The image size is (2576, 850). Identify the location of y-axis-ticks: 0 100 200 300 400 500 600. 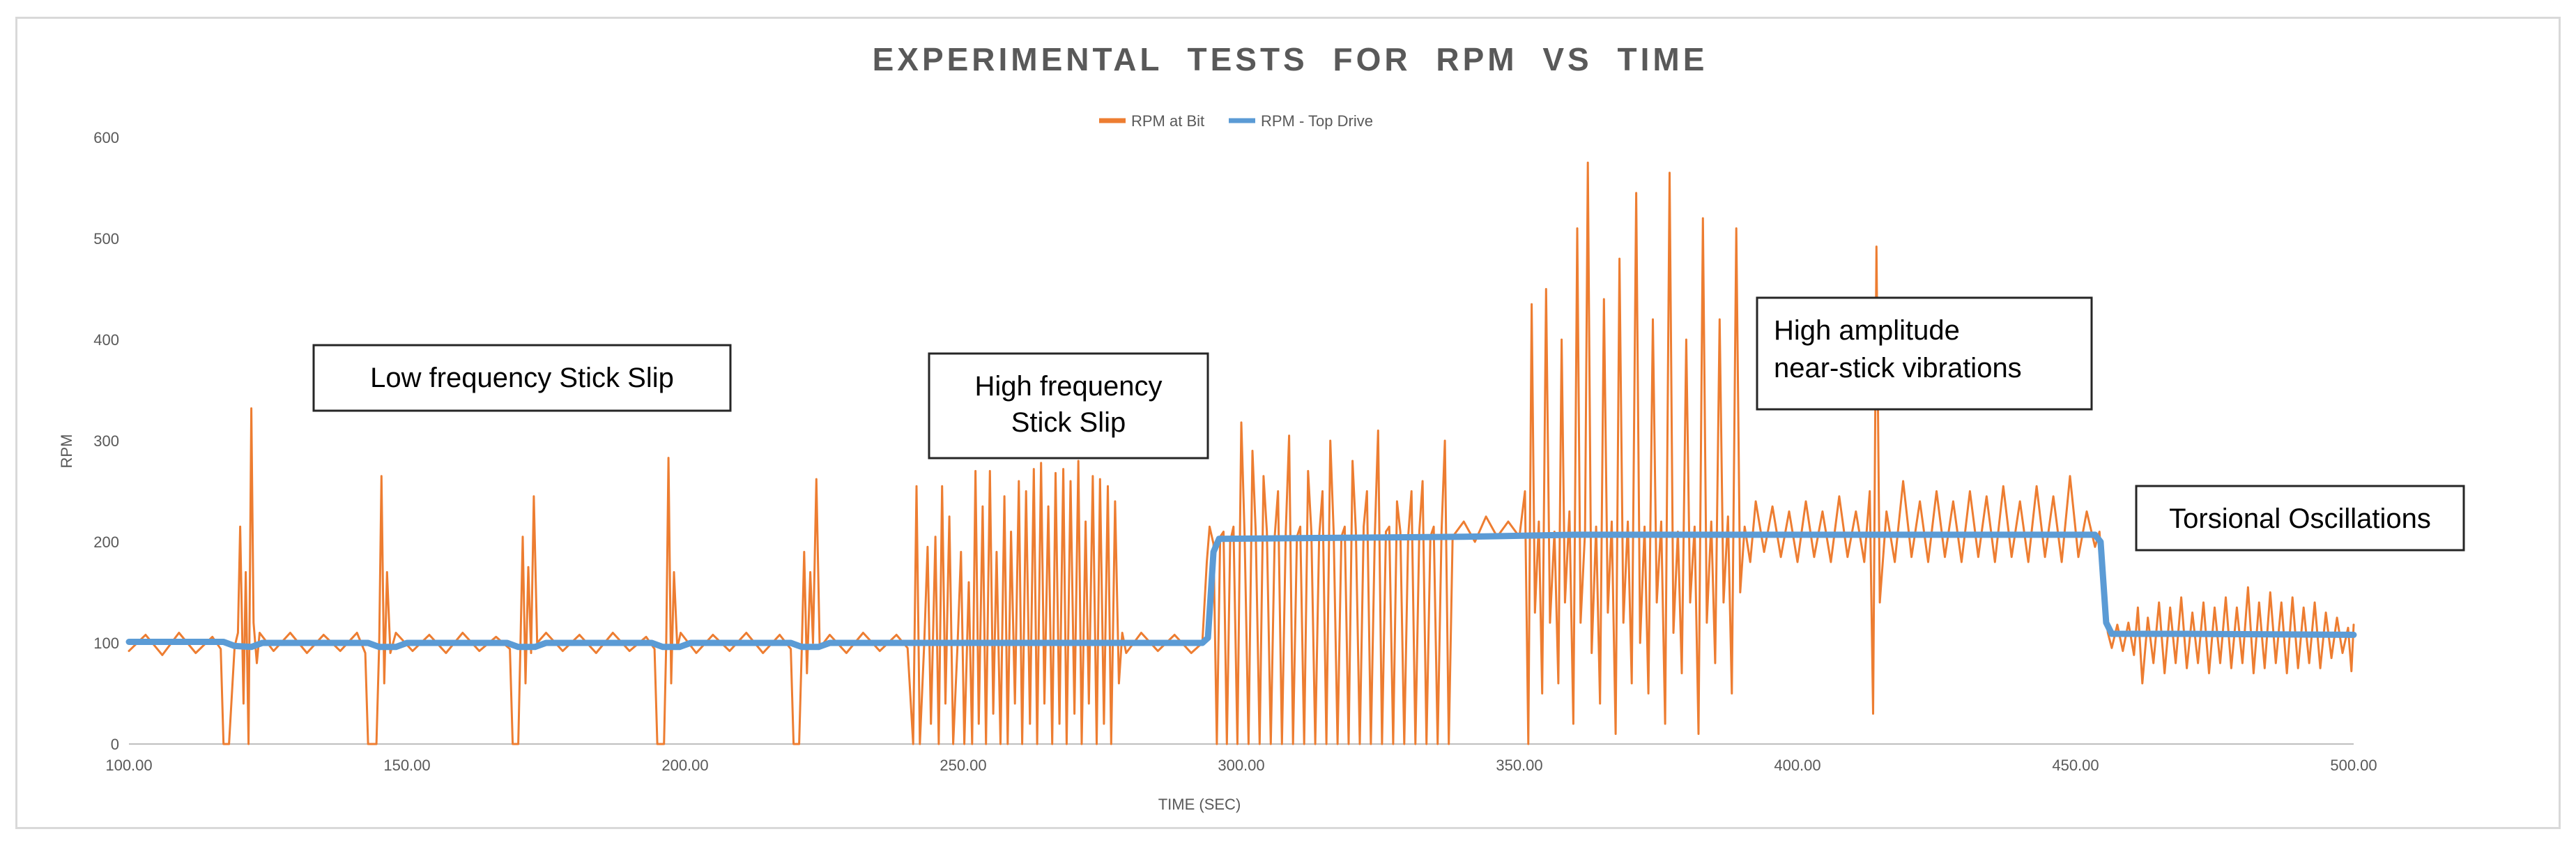
(106, 441).